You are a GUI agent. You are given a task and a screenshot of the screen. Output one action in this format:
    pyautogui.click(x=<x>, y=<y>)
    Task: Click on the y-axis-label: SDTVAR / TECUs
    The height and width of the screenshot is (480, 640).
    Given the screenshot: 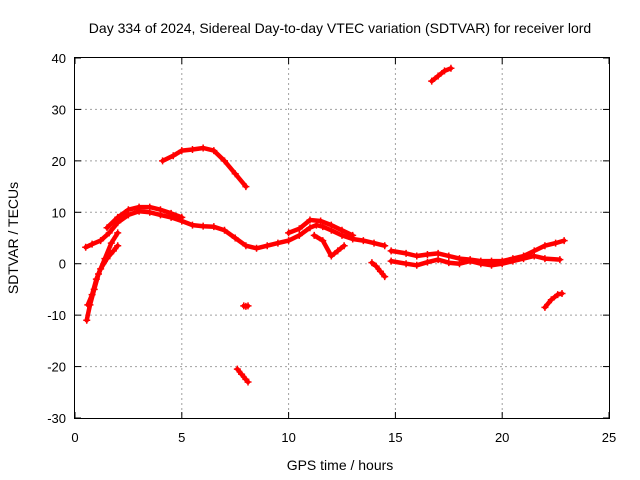 What is the action you would take?
    pyautogui.click(x=13, y=238)
    